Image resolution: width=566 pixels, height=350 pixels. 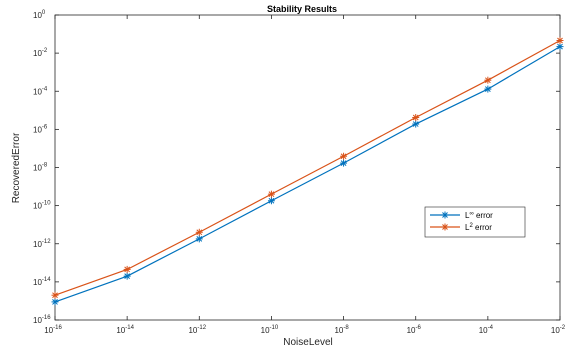 What do you see at coordinates (42, 320) in the screenshot?
I see `y-tick-label: 10⁻¹⁶` at bounding box center [42, 320].